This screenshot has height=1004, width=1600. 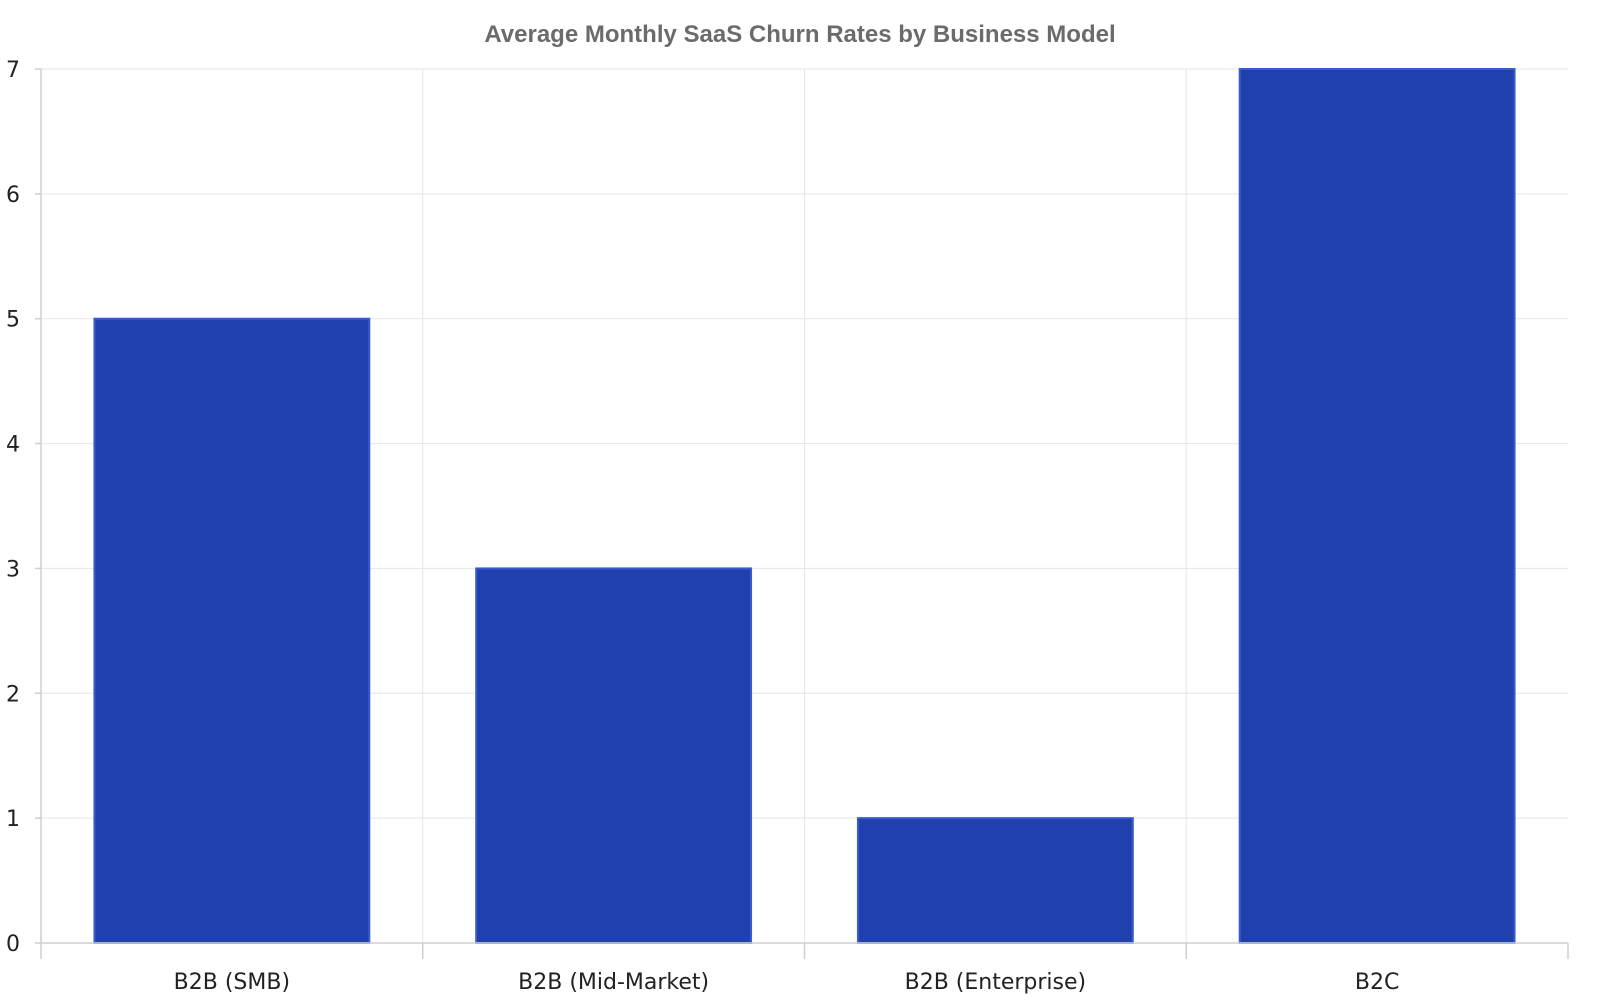 What do you see at coordinates (1377, 982) in the screenshot?
I see `x-tick-label: B2C` at bounding box center [1377, 982].